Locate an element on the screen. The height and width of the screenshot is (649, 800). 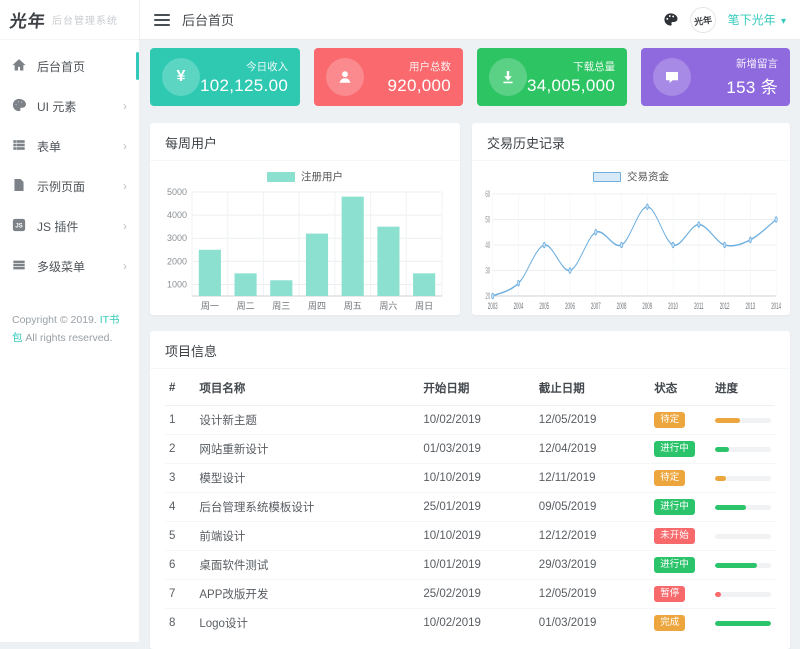
svg-text: 周三 is located at coordinates (281, 306).